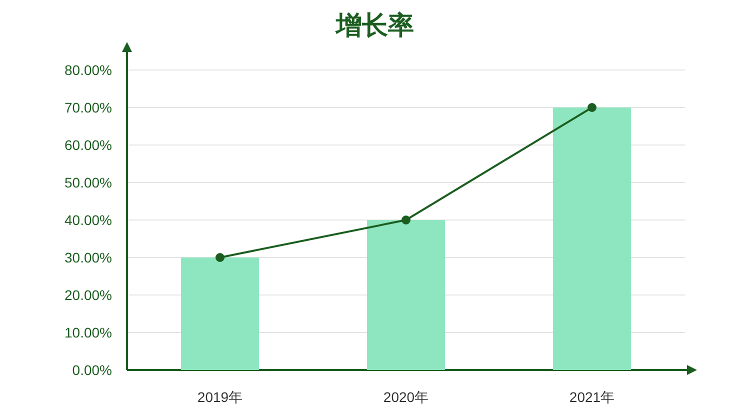  I want to click on y-tick-label: 0.00%, so click(92, 370).